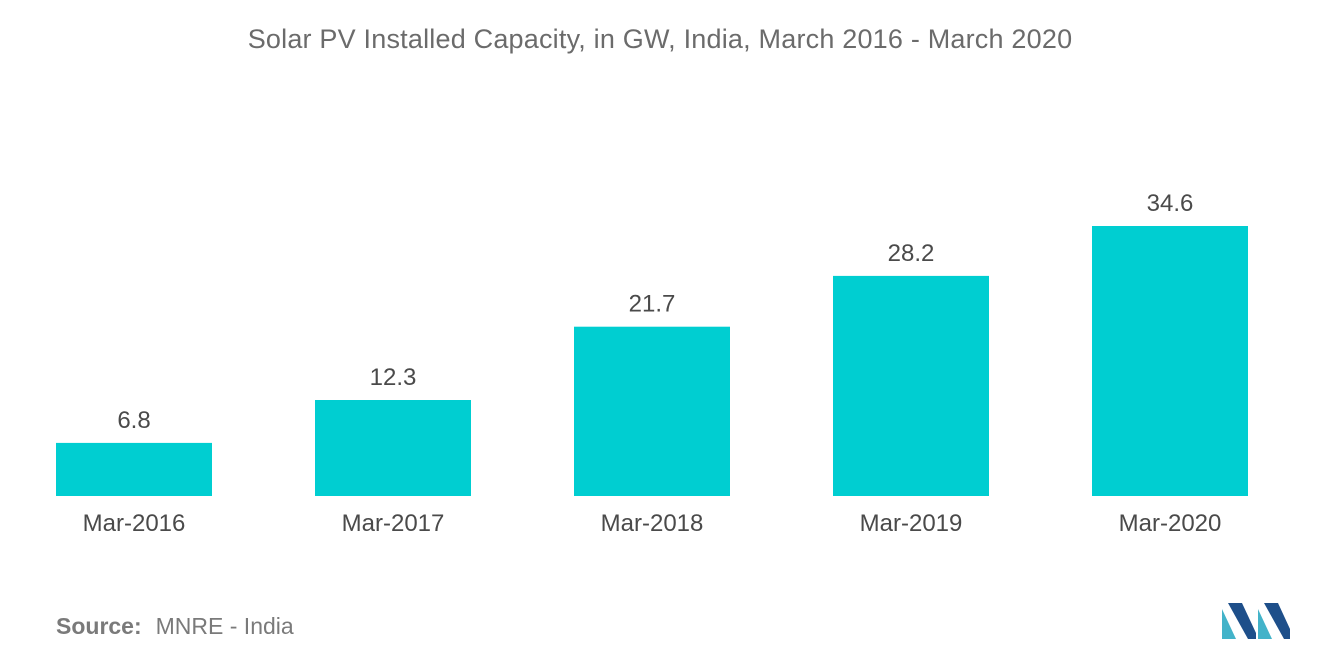 The height and width of the screenshot is (665, 1320). What do you see at coordinates (911, 385) in the screenshot?
I see `bar-mar-2019` at bounding box center [911, 385].